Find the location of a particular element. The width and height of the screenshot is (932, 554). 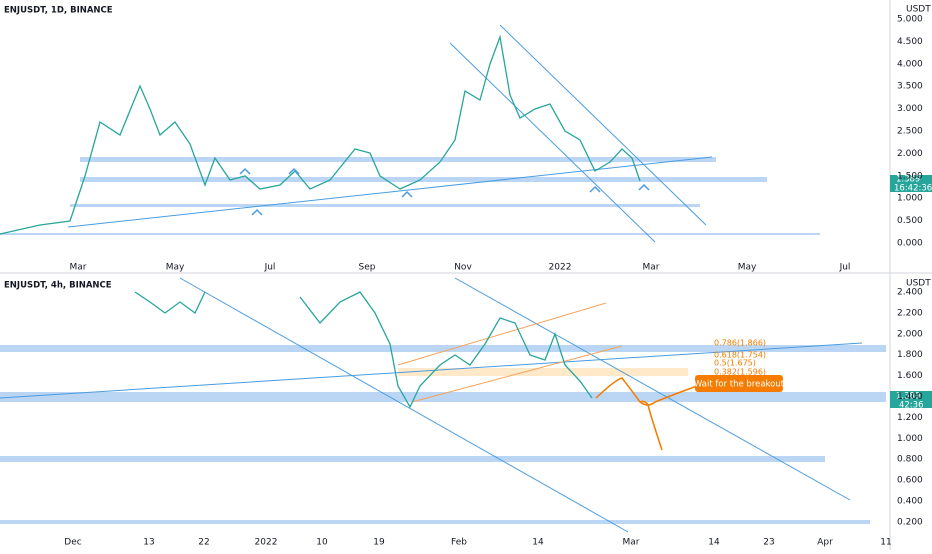

price-label: 1.800 is located at coordinates (910, 355).